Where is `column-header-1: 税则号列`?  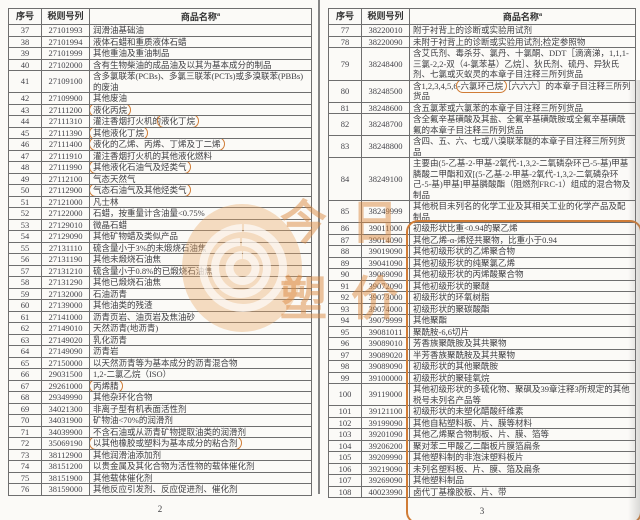 column-header-1: 税则号列 is located at coordinates (65, 16).